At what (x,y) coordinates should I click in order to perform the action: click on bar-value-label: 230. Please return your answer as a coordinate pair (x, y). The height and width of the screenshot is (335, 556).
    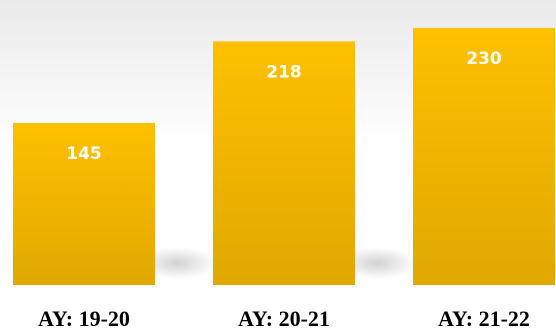
    Looking at the image, I should click on (484, 59).